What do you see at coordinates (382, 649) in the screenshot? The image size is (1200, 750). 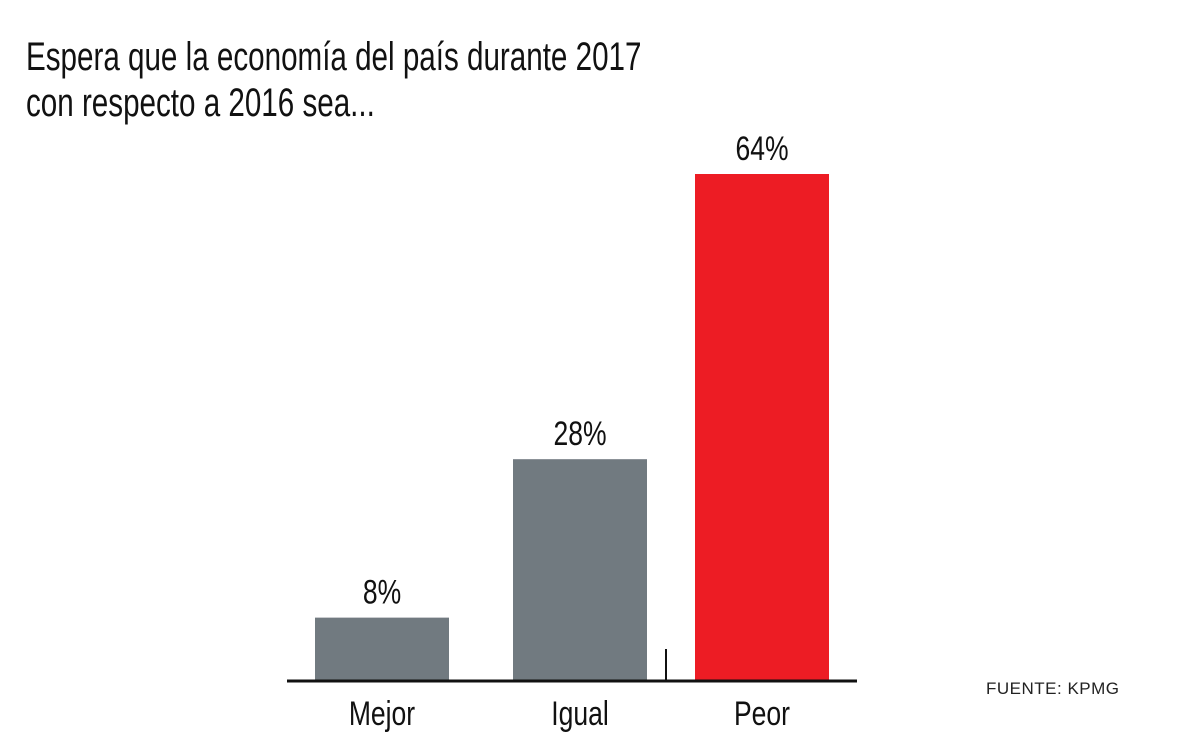 I see `bar-mejor` at bounding box center [382, 649].